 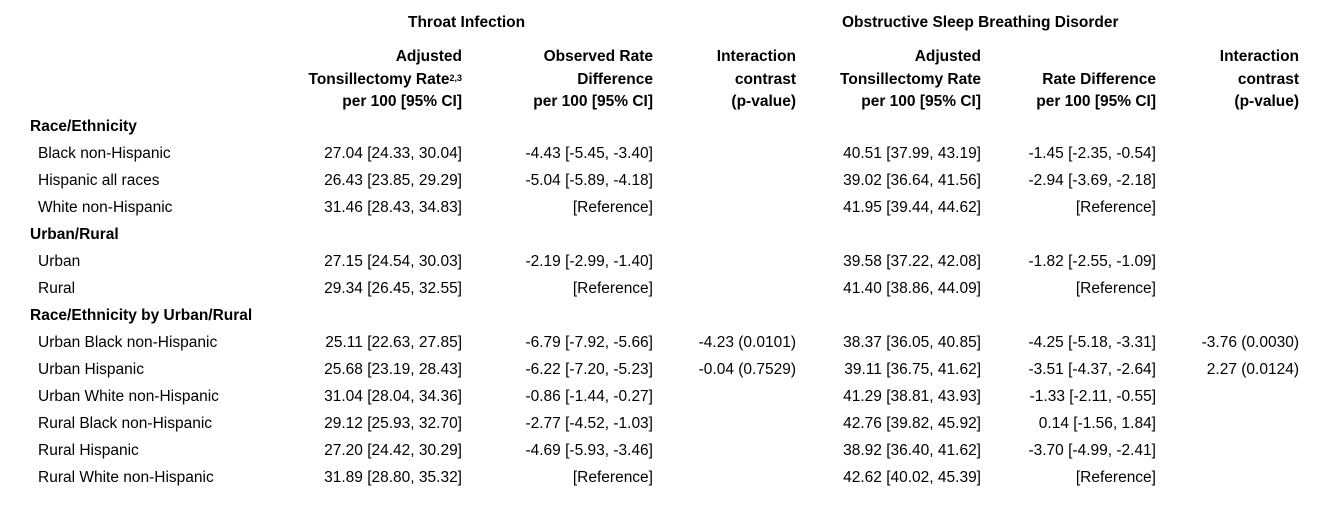 What do you see at coordinates (1096, 101) in the screenshot?
I see `header-os-diff-line2: per 100 [95% CI]` at bounding box center [1096, 101].